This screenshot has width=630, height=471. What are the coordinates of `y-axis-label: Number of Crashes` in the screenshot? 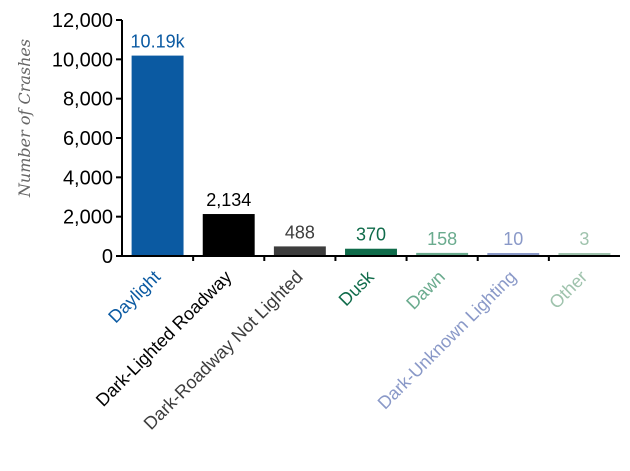 It's located at (24, 118).